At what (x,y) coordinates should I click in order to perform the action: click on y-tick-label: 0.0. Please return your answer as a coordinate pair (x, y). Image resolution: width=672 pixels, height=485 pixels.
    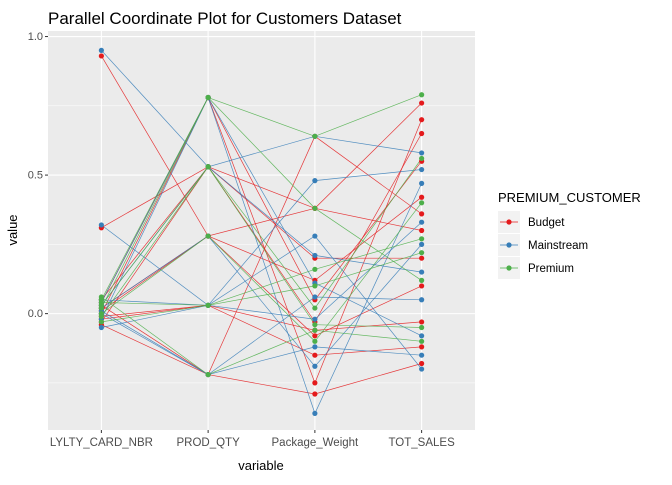
    Looking at the image, I should click on (35, 314).